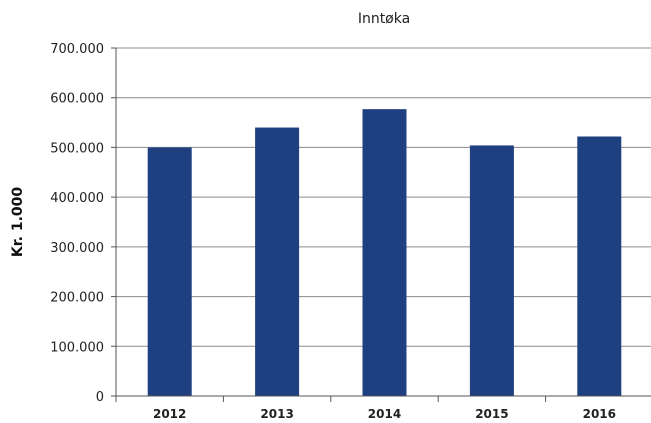  What do you see at coordinates (169, 414) in the screenshot?
I see `x-tick-label: 2012` at bounding box center [169, 414].